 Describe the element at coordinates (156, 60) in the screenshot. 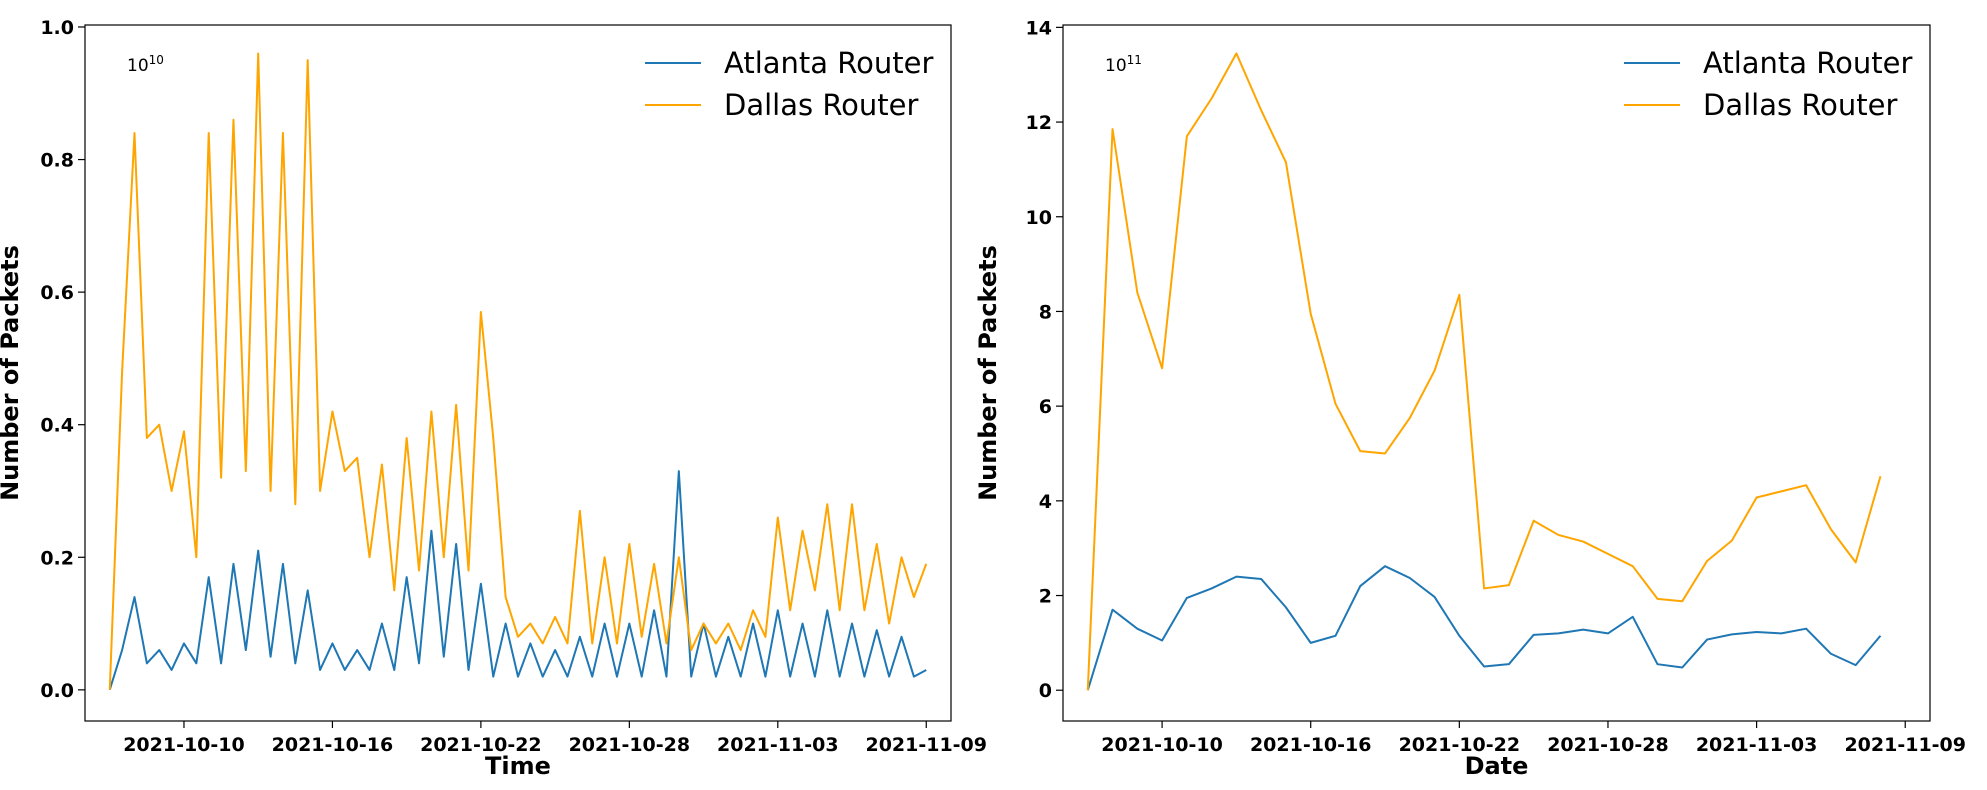

I see `offset-exponent: 10` at that location.